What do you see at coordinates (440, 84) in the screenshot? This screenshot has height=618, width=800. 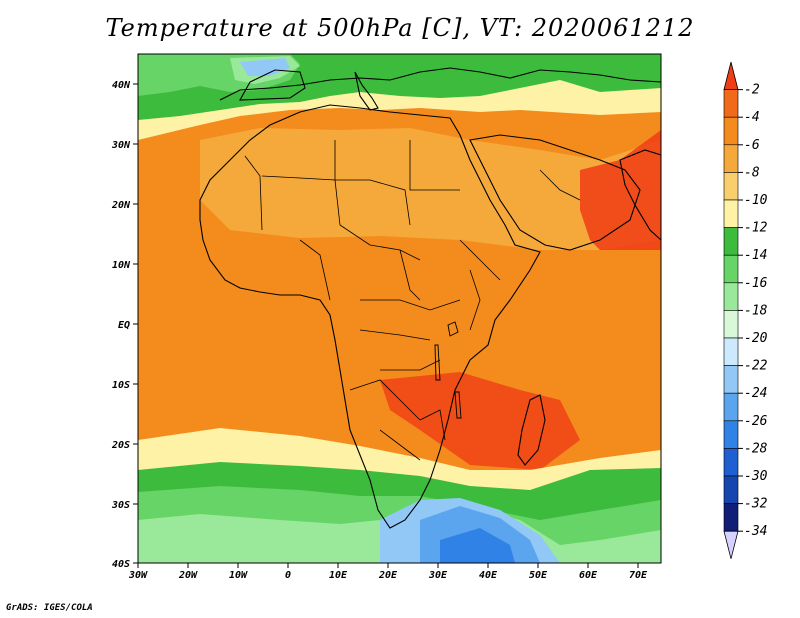 I see `europe-coast` at bounding box center [440, 84].